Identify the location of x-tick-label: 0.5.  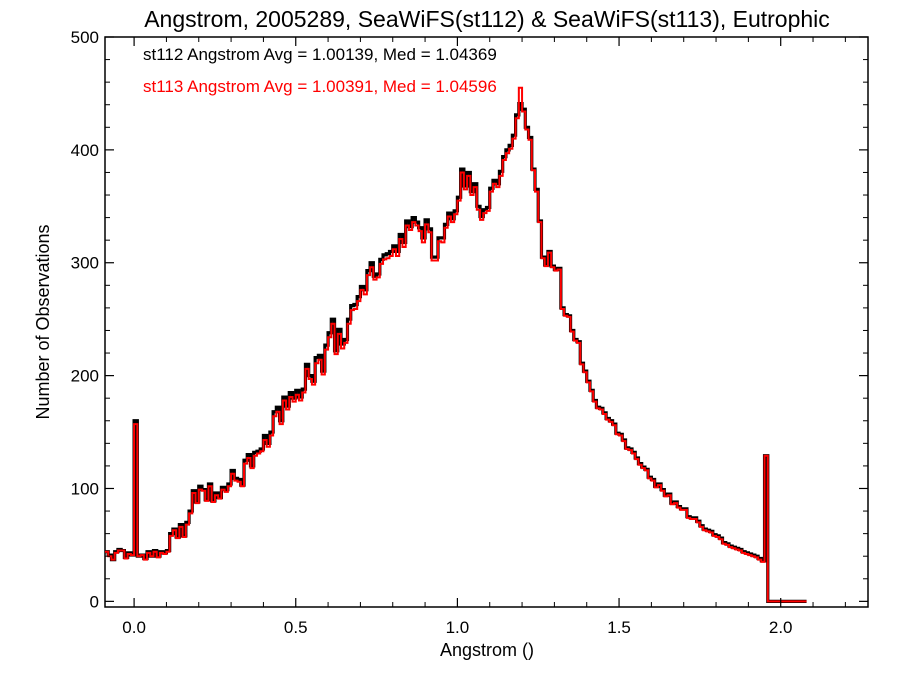
(296, 627).